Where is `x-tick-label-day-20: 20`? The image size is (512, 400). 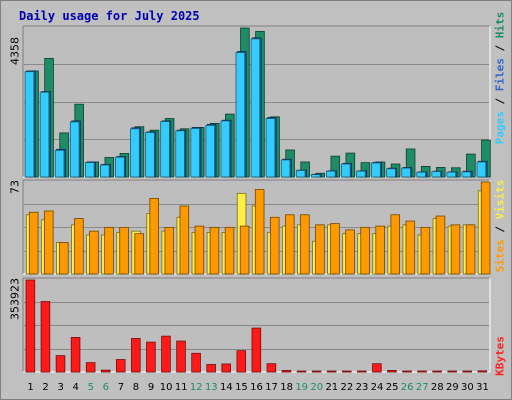
x-tick-label-day-20: 20 is located at coordinates (316, 387).